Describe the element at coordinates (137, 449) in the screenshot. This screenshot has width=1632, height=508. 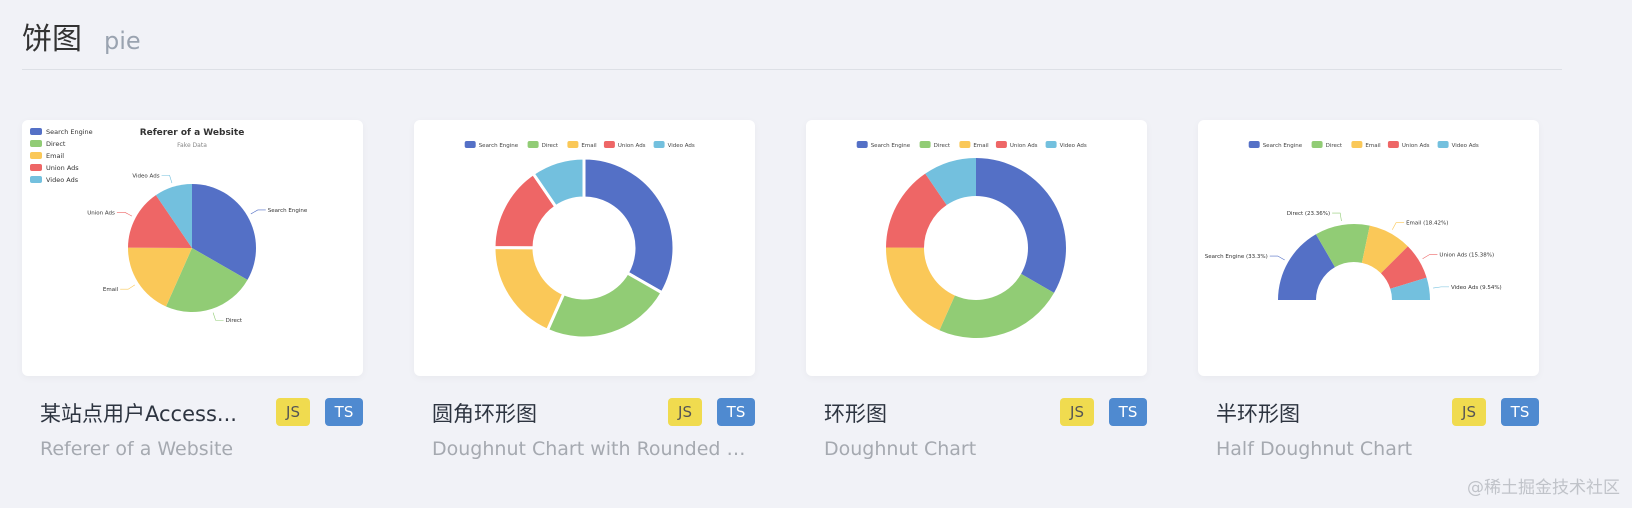
I see `card-subtitle: Referer of a Website` at that location.